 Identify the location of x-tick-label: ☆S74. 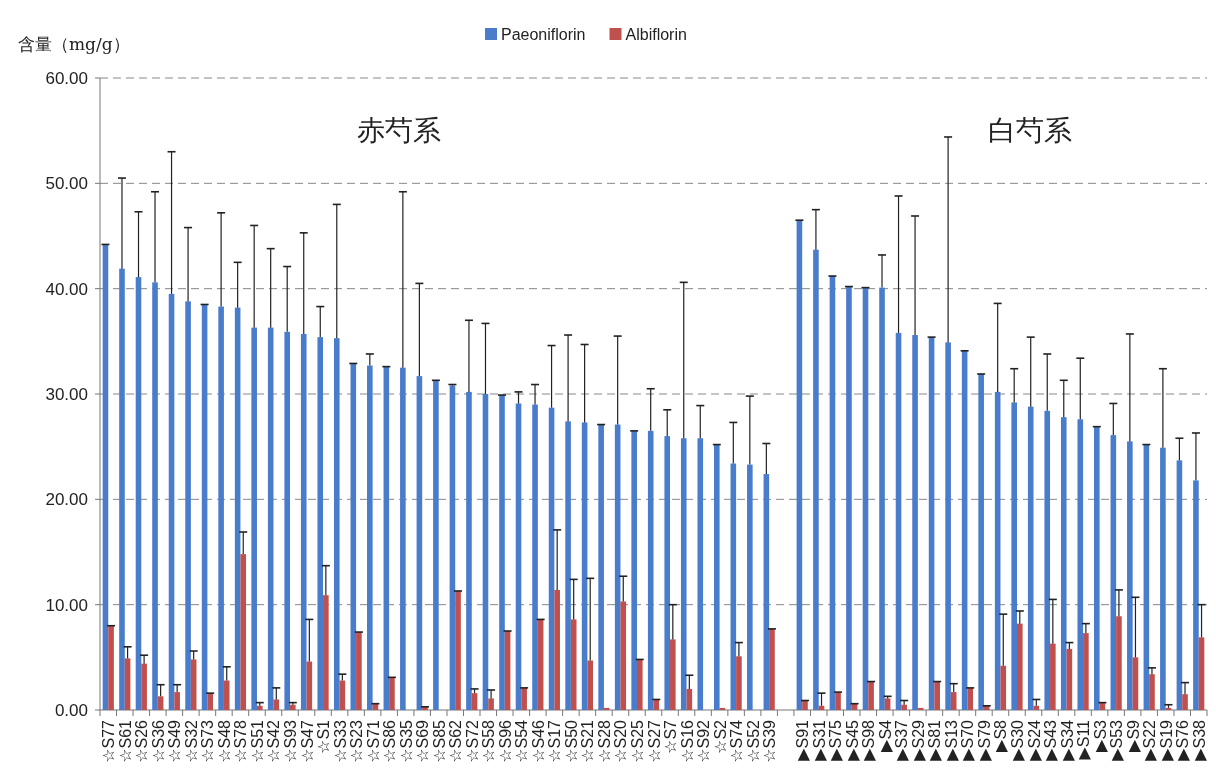
(737, 741).